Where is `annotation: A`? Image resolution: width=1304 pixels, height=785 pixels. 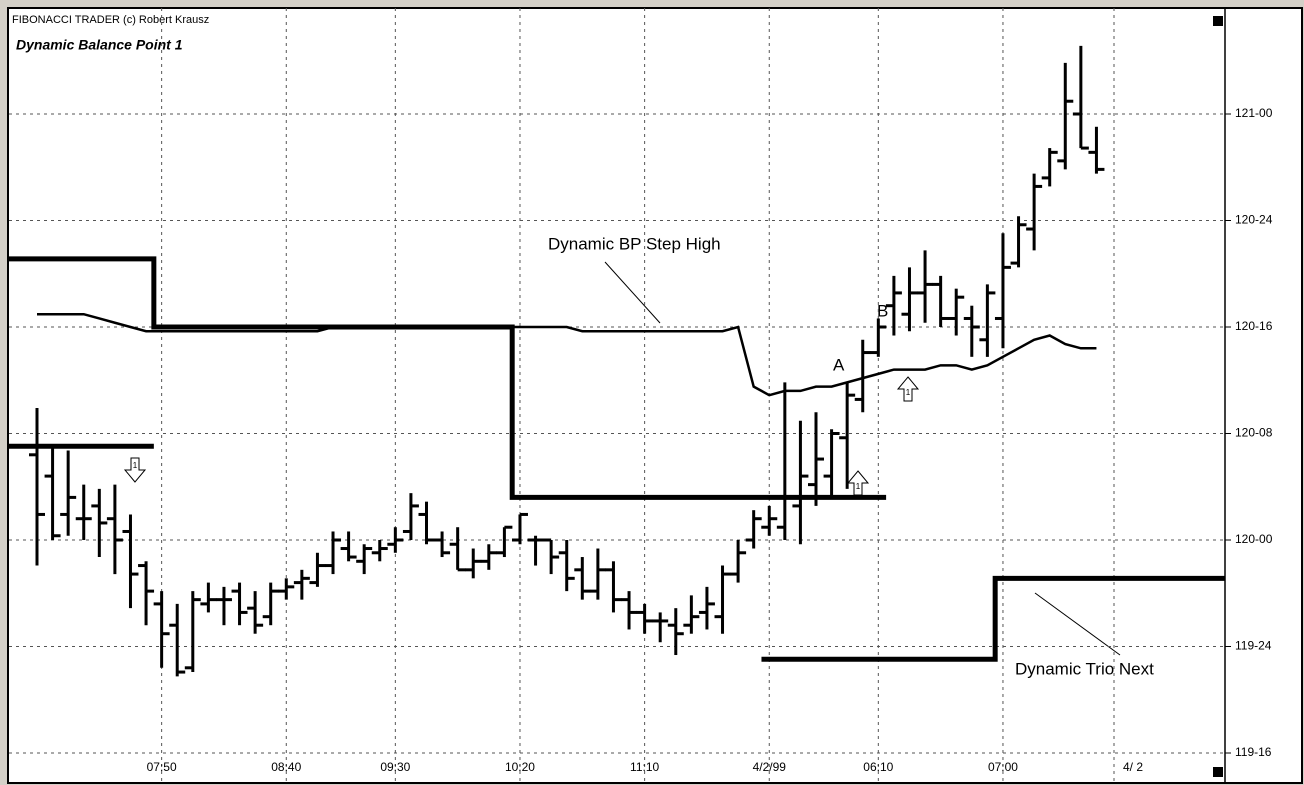
annotation: A is located at coordinates (839, 364).